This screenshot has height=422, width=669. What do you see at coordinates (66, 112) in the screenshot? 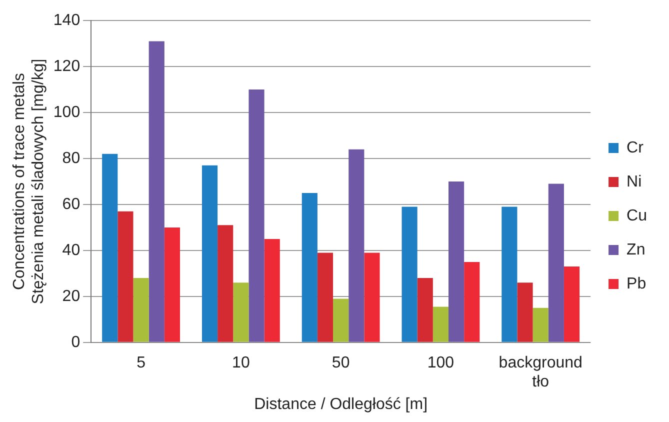
I see `y-tick-label: 100` at bounding box center [66, 112].